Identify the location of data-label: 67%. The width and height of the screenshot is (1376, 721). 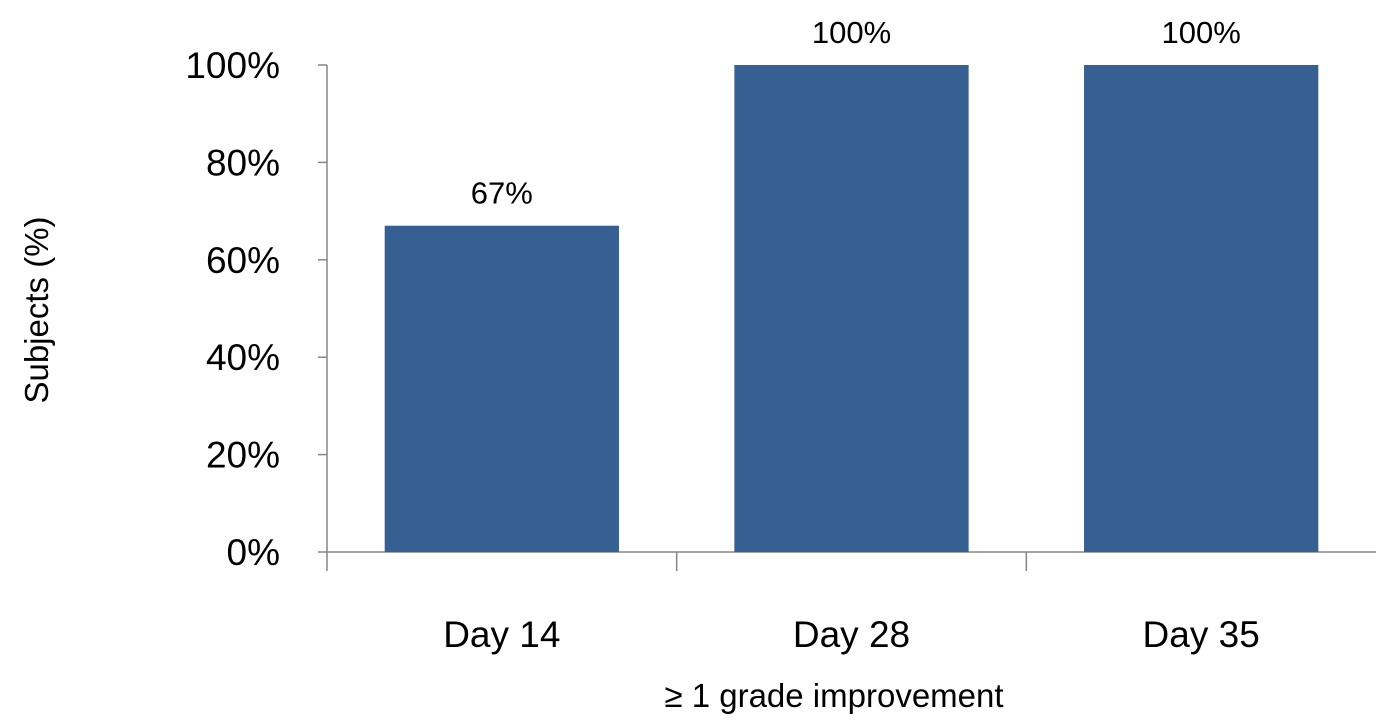
(502, 193).